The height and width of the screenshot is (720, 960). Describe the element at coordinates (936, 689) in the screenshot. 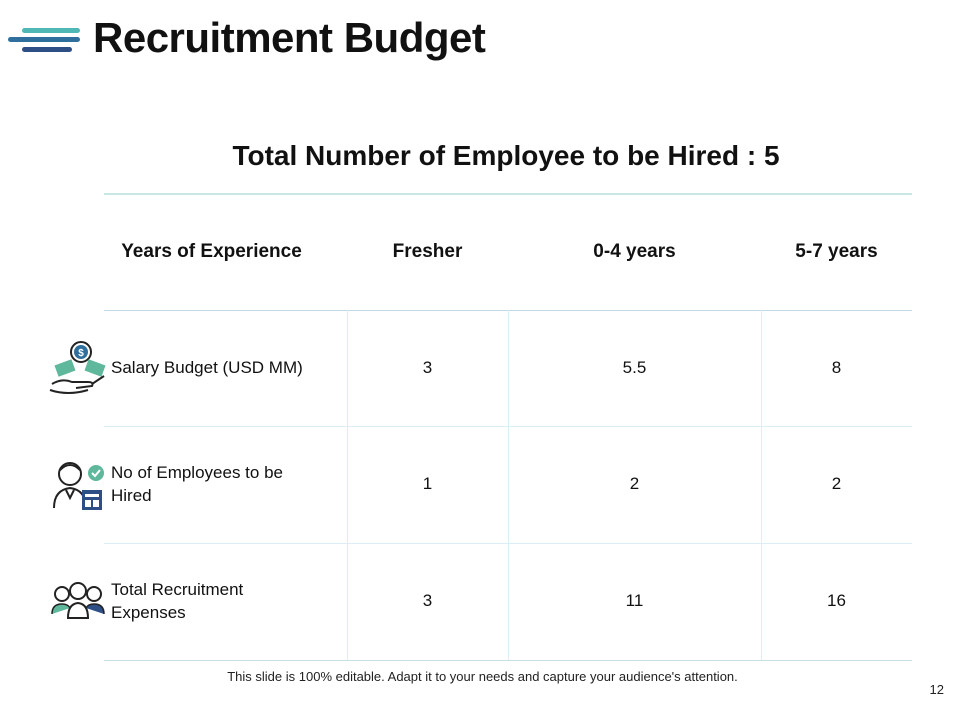

I see `page-number: 12` at that location.